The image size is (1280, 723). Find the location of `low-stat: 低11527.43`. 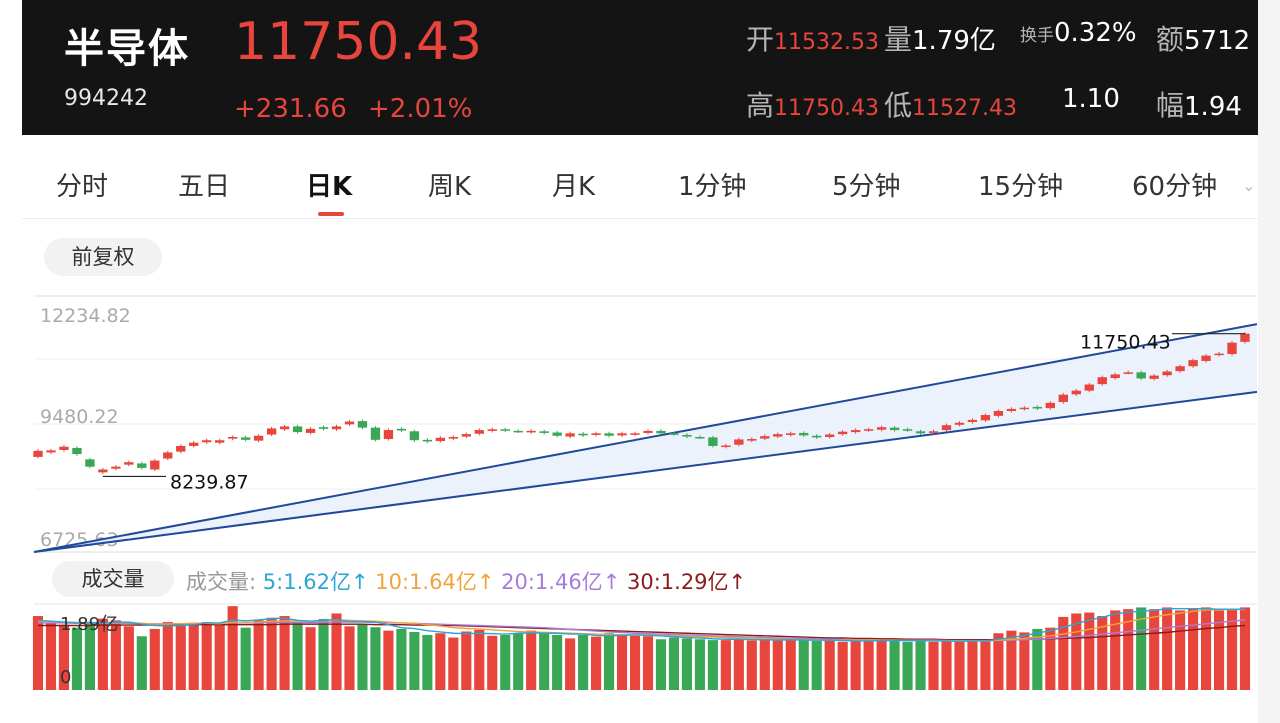

low-stat: 低11527.43 is located at coordinates (950, 104).